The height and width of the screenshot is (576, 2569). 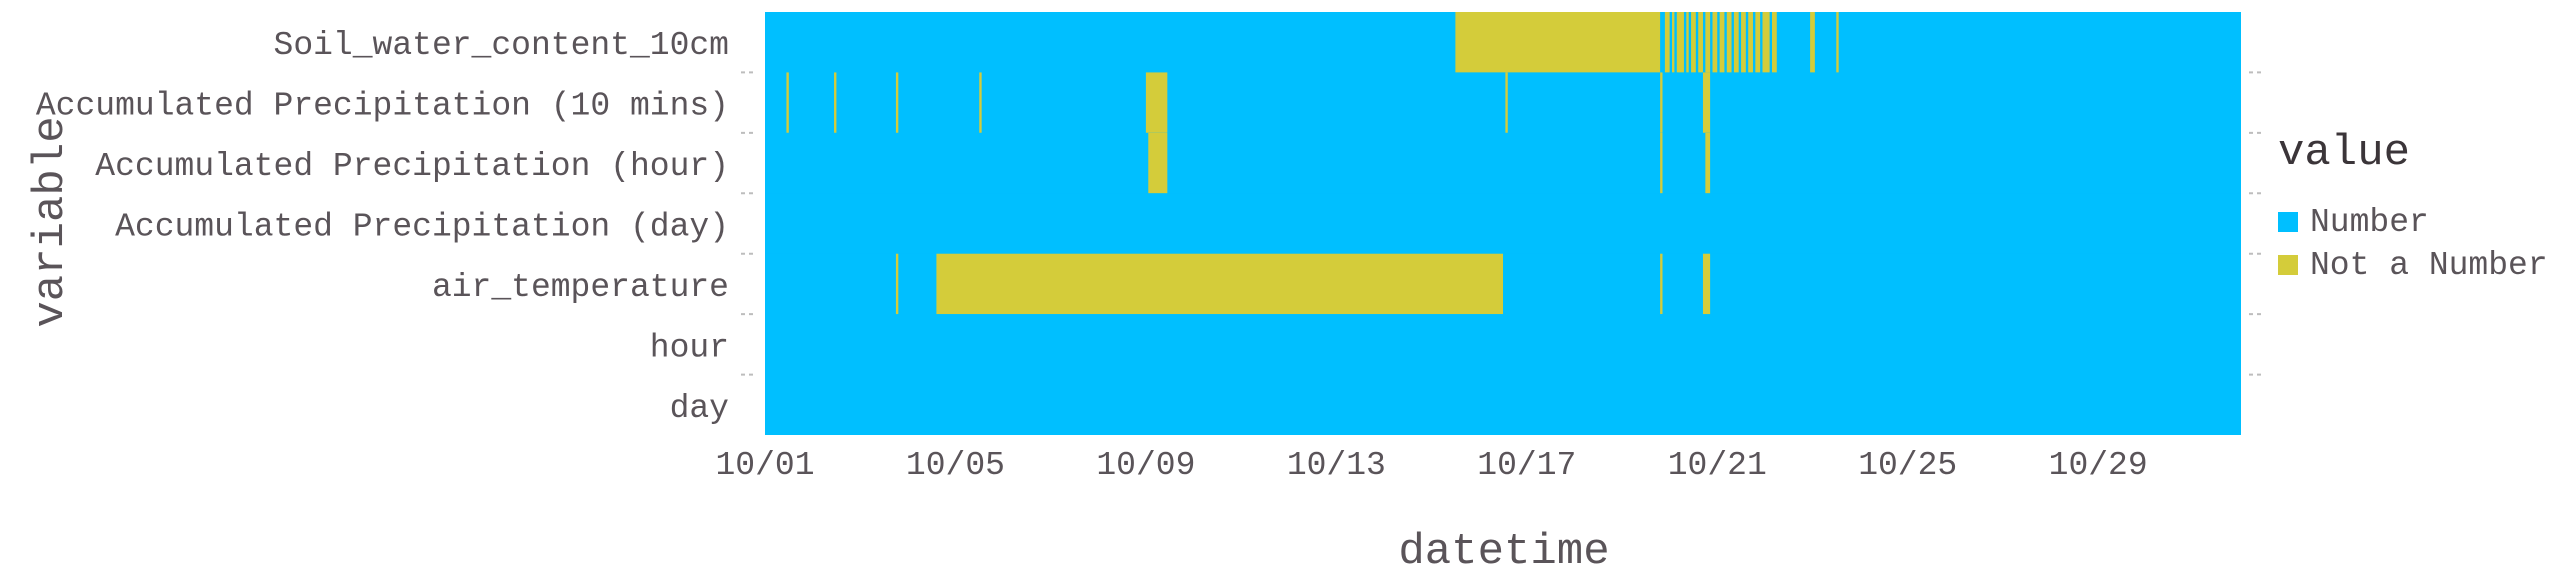 I want to click on y-tick-label: day, so click(x=699, y=408).